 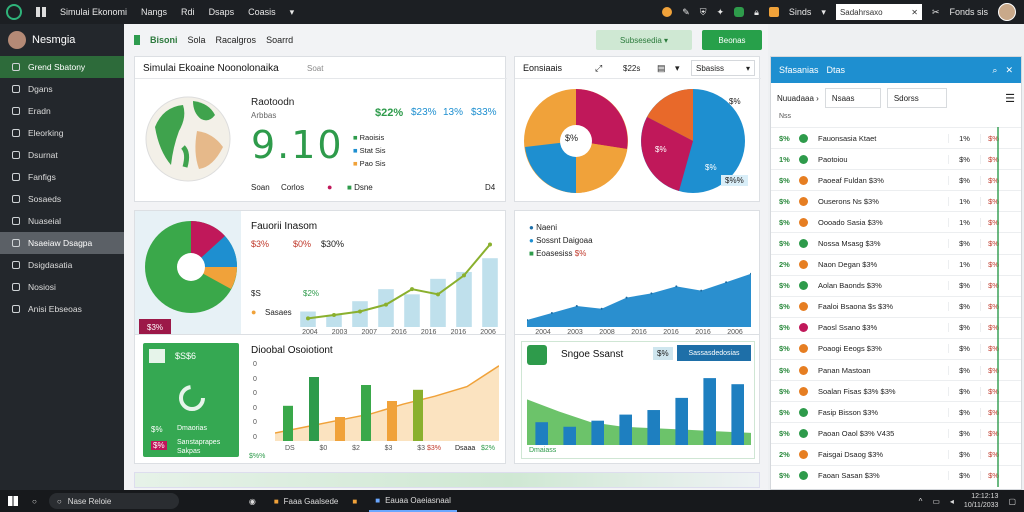 I want to click on taskbar-search: ○ Nase Reloie, so click(x=113, y=501).